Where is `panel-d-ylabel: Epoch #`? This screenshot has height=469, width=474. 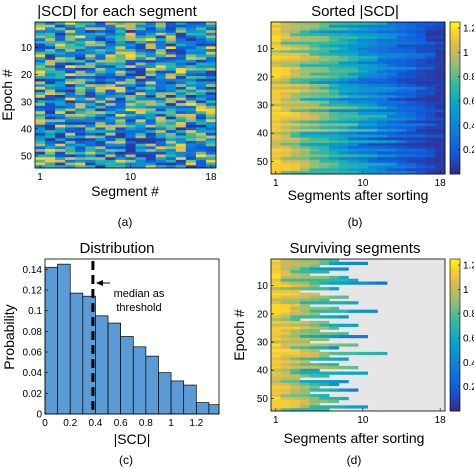
panel-d-ylabel: Epoch # is located at coordinates (239, 335).